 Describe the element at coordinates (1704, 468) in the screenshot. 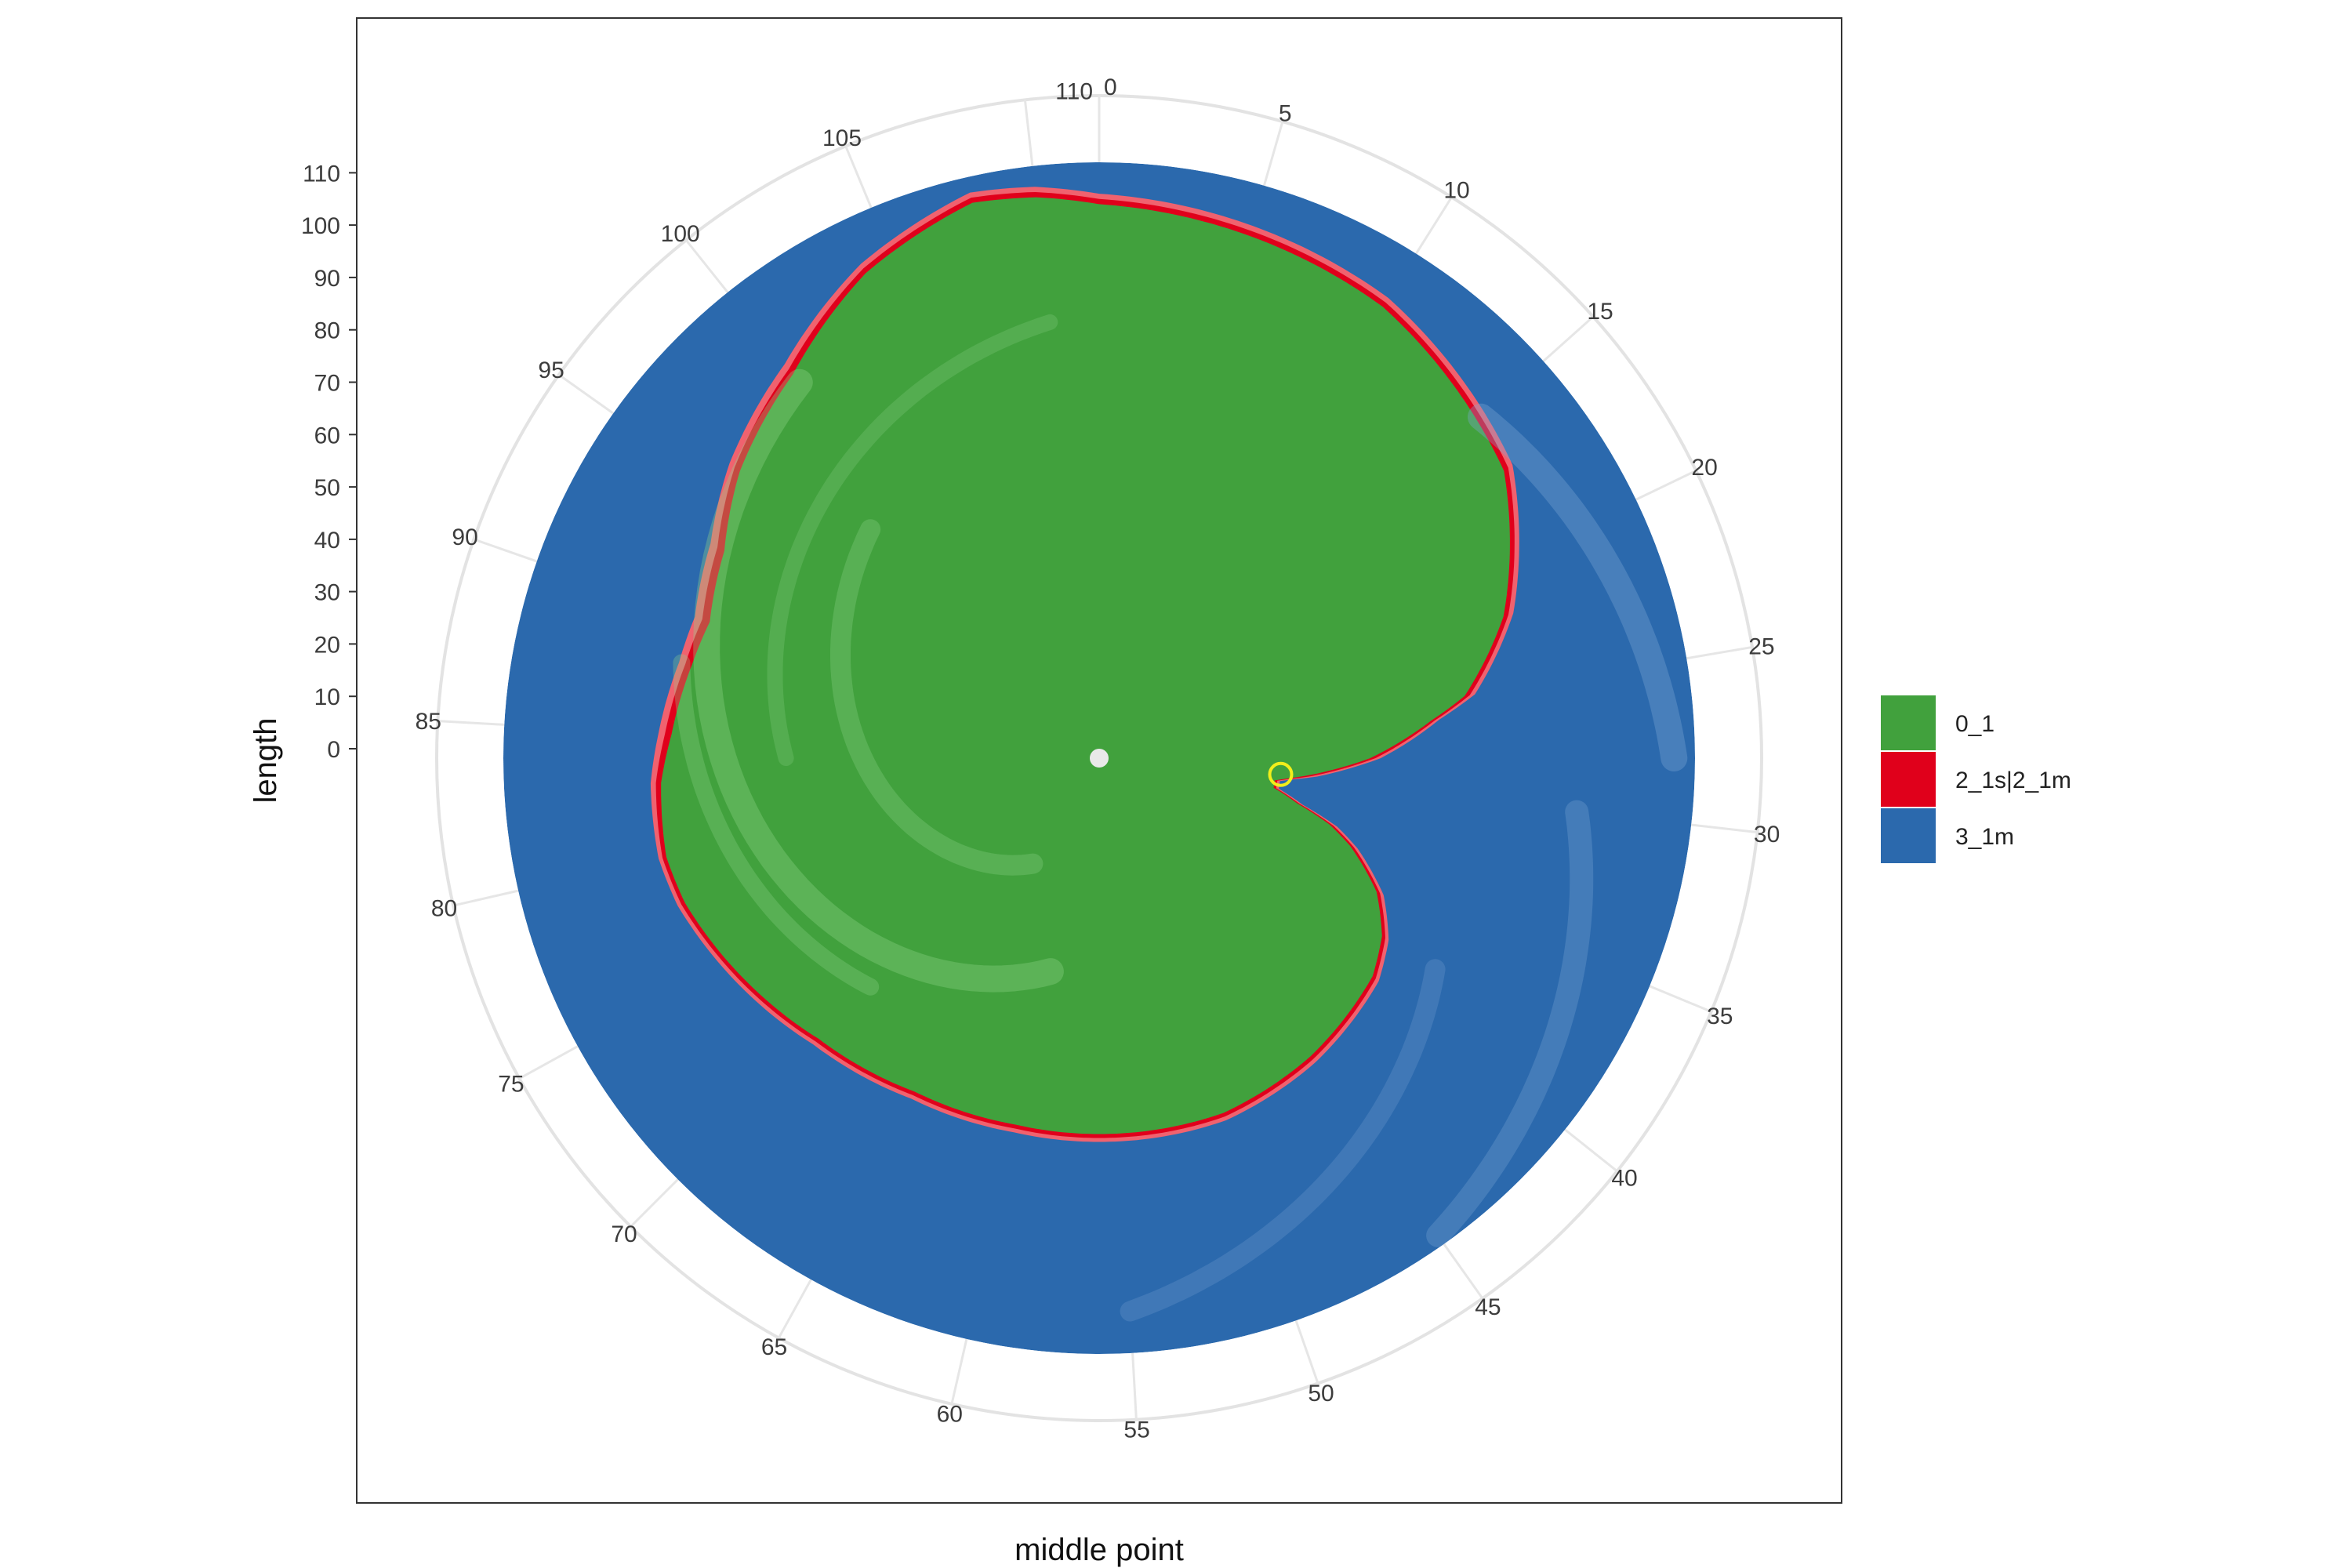

I see `theta-tick-label: 20` at that location.